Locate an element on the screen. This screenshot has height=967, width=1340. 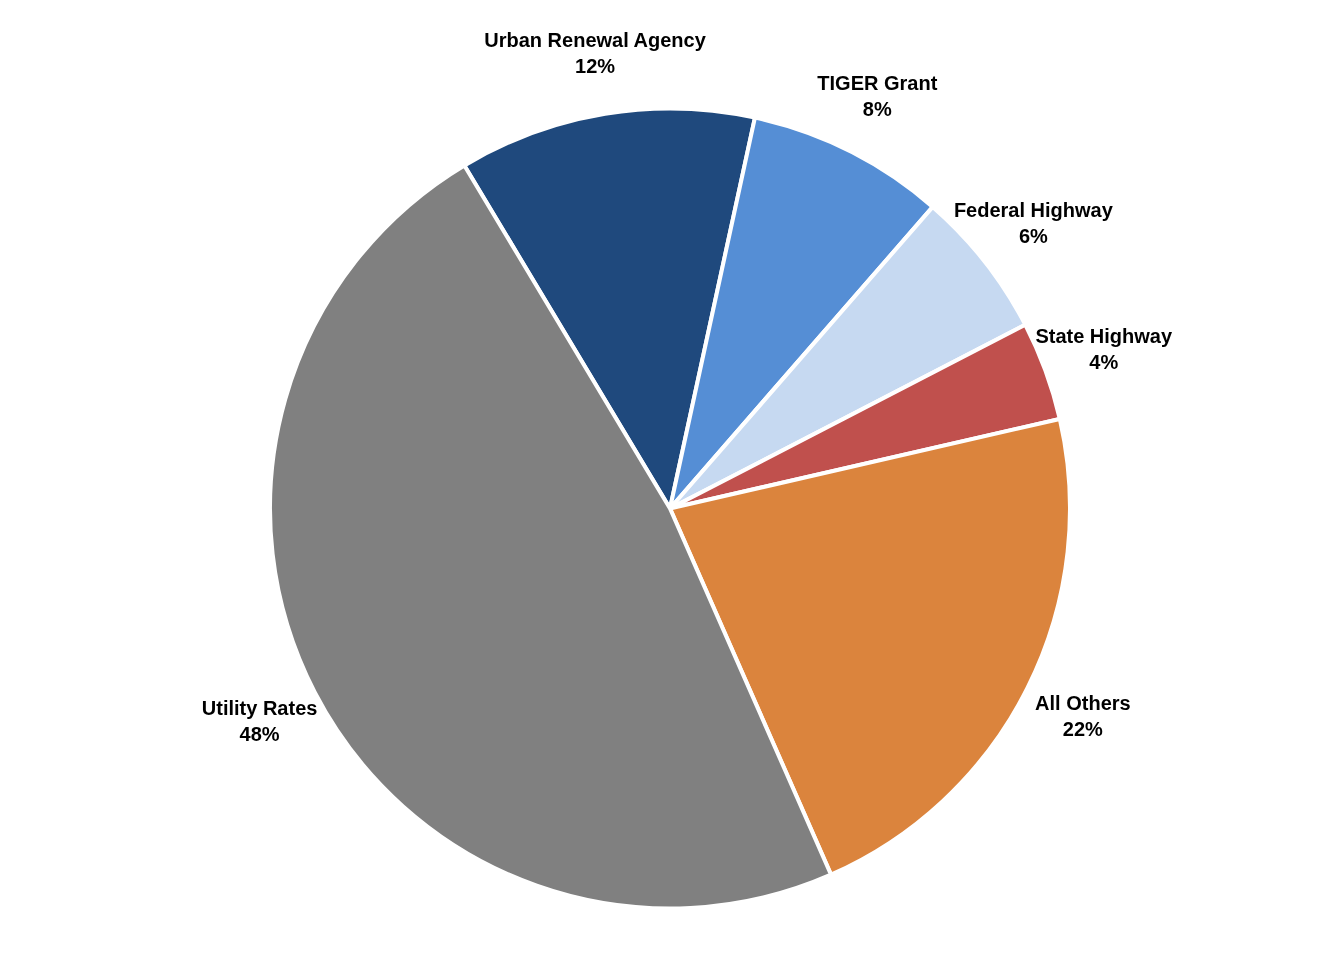
data-label: 6% is located at coordinates (1033, 236).